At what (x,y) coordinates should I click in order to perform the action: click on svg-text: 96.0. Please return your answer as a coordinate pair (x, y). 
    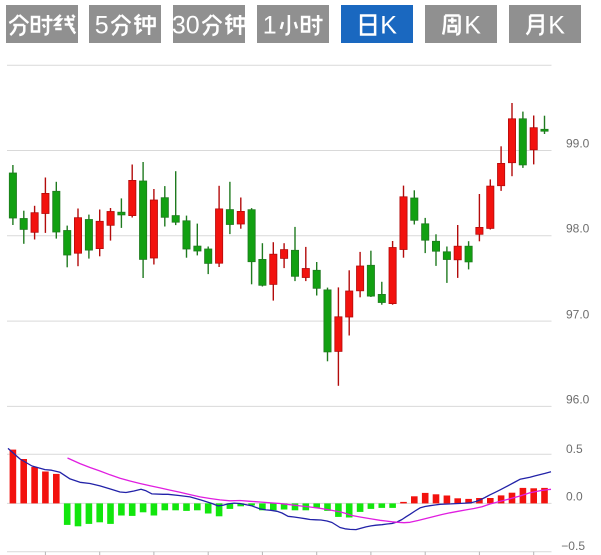
    Looking at the image, I should click on (578, 400).